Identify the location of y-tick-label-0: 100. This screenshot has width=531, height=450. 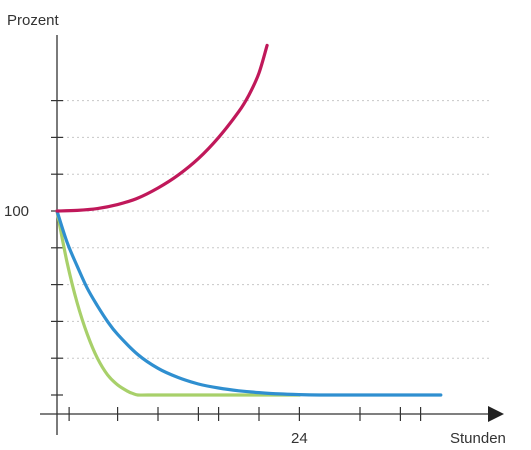
(16, 211).